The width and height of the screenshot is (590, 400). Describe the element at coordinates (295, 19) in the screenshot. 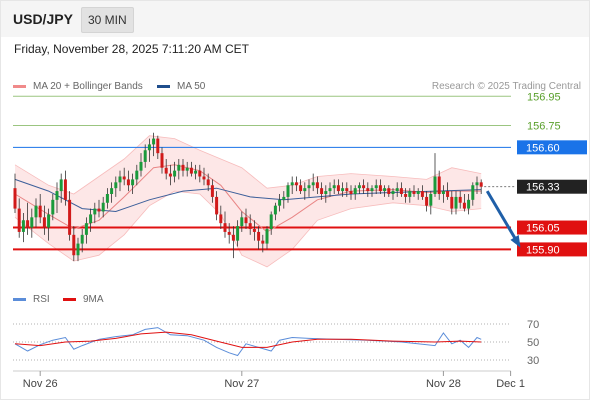

I see `chart-header: USD/JPY 30 MIN` at that location.